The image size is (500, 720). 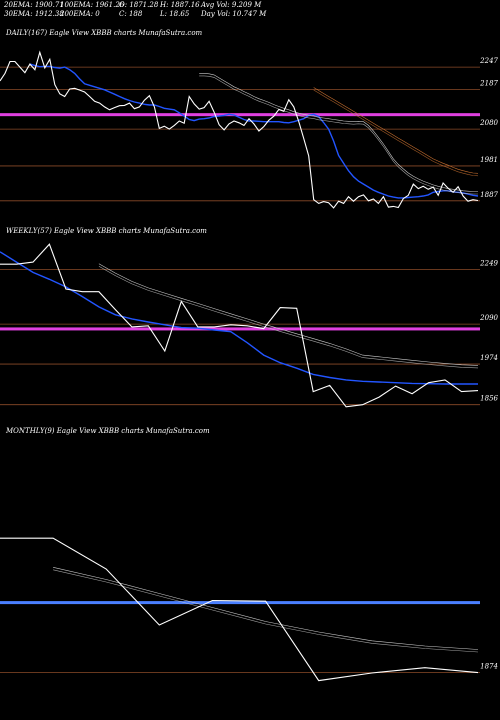 What do you see at coordinates (180, 5) in the screenshot?
I see `header-high: H: 1887.16` at bounding box center [180, 5].